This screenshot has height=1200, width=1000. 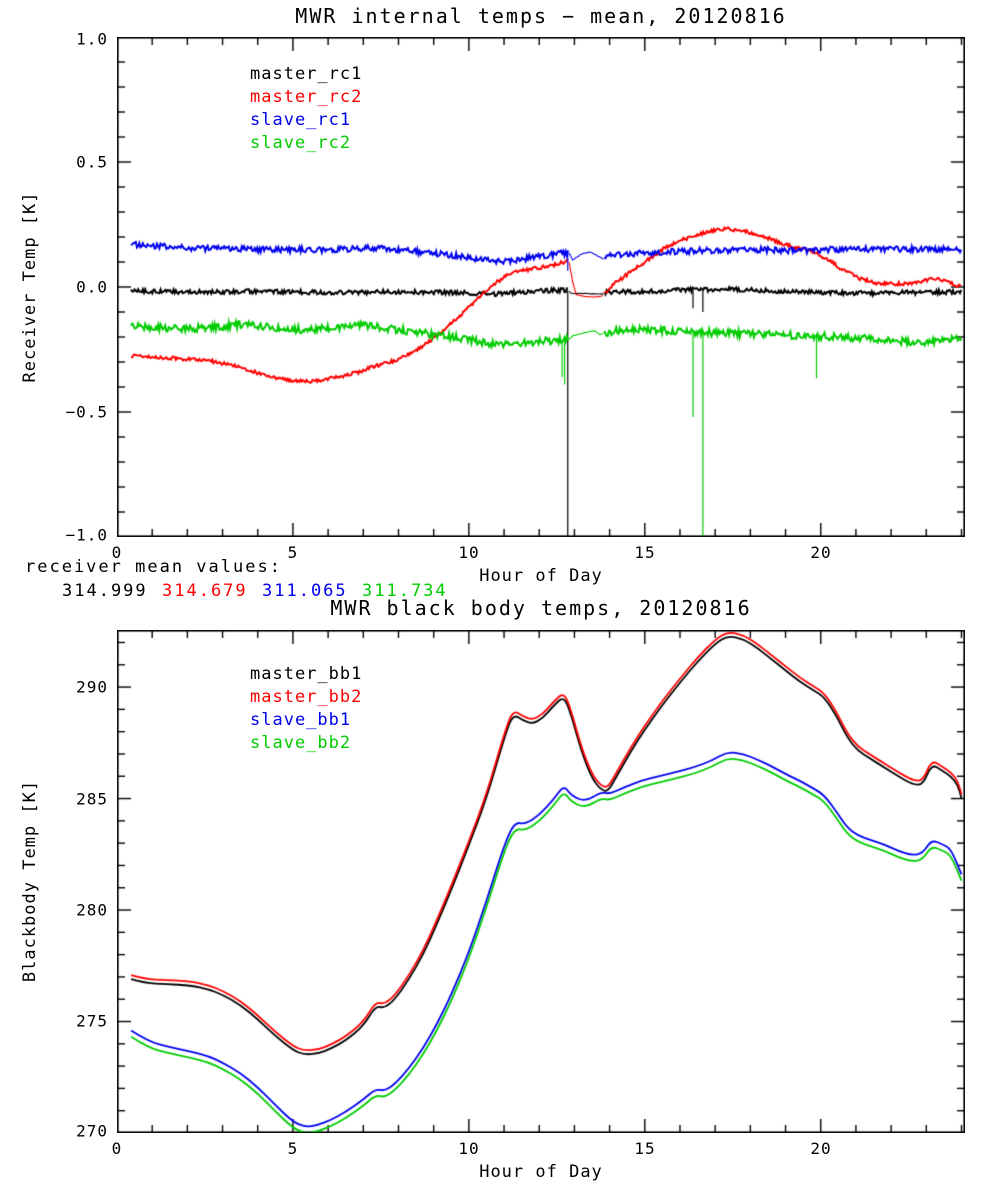 What do you see at coordinates (117, 552) in the screenshot?
I see `top-x-tick-0: 0` at bounding box center [117, 552].